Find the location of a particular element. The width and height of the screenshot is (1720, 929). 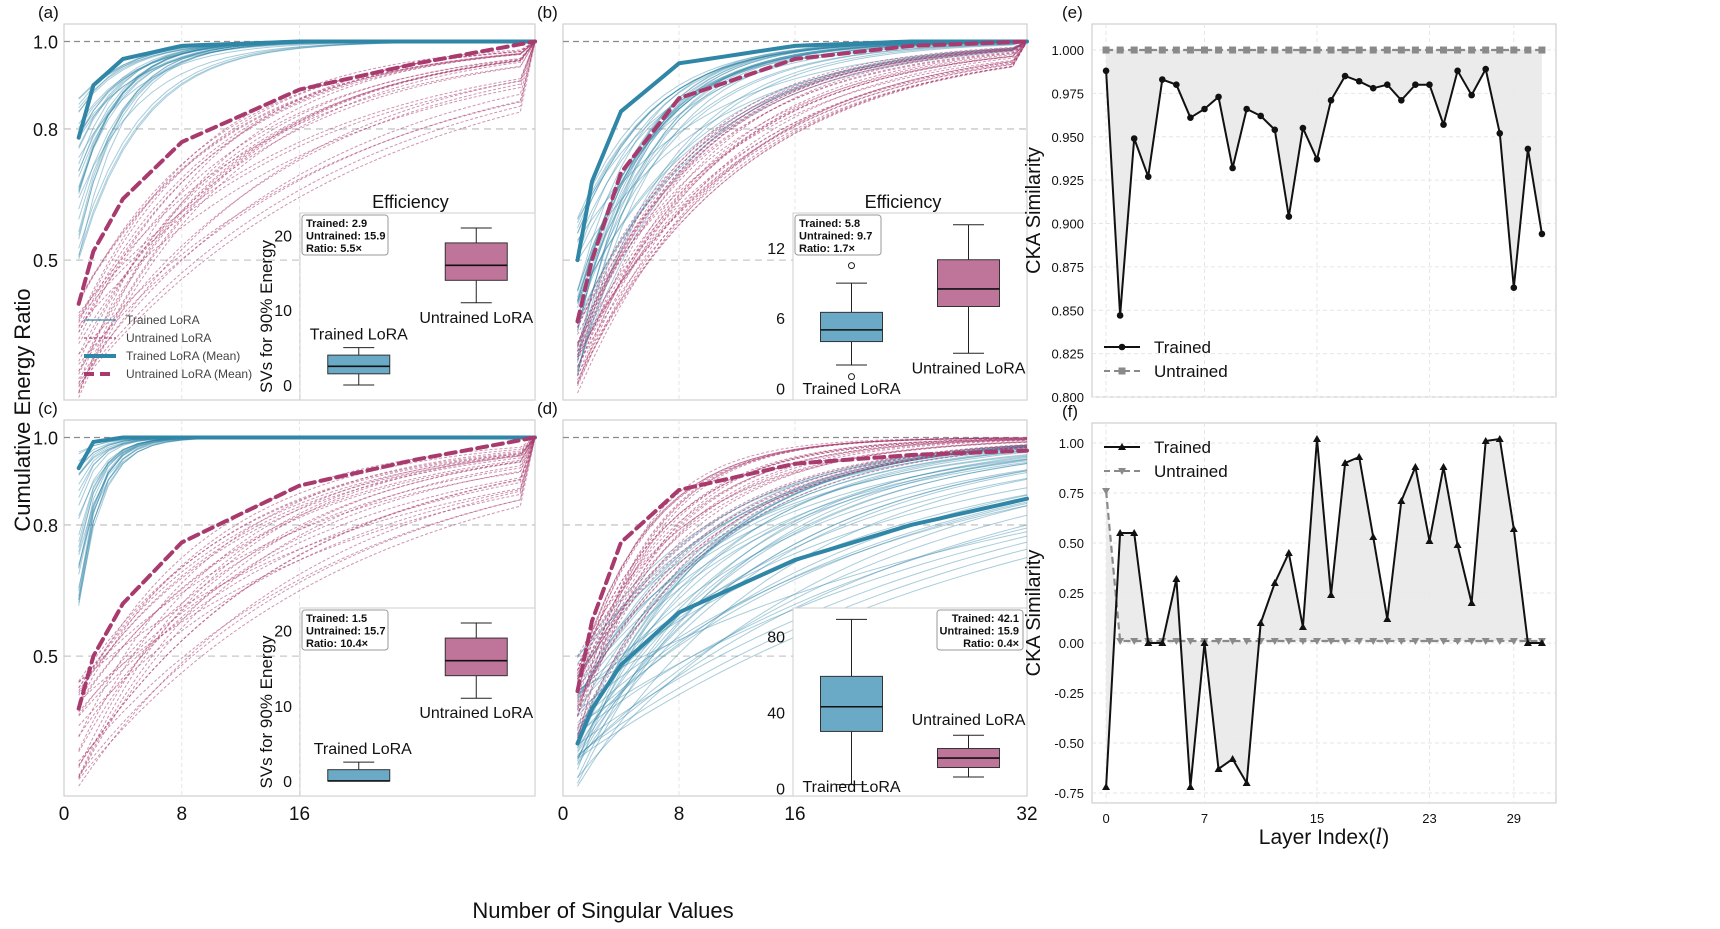

iqr-box is located at coordinates (851, 327).